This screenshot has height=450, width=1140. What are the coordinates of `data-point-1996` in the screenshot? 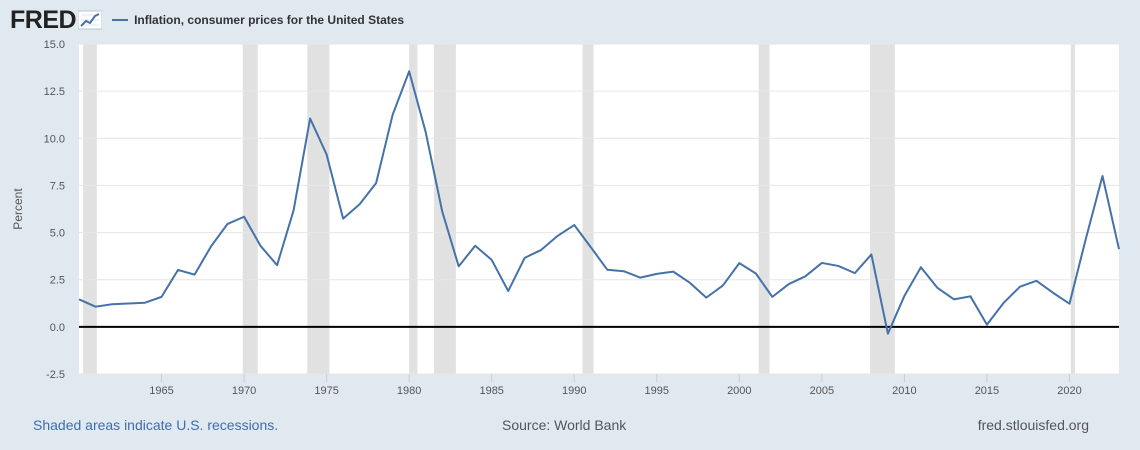 It's located at (673, 272).